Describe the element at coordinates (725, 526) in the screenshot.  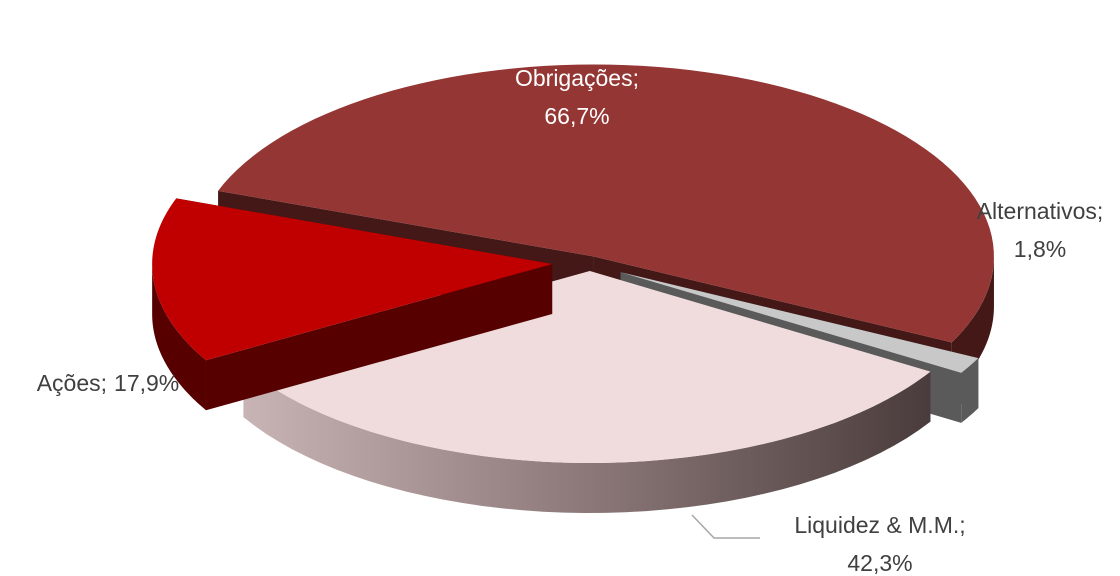
I see `leader-line` at that location.